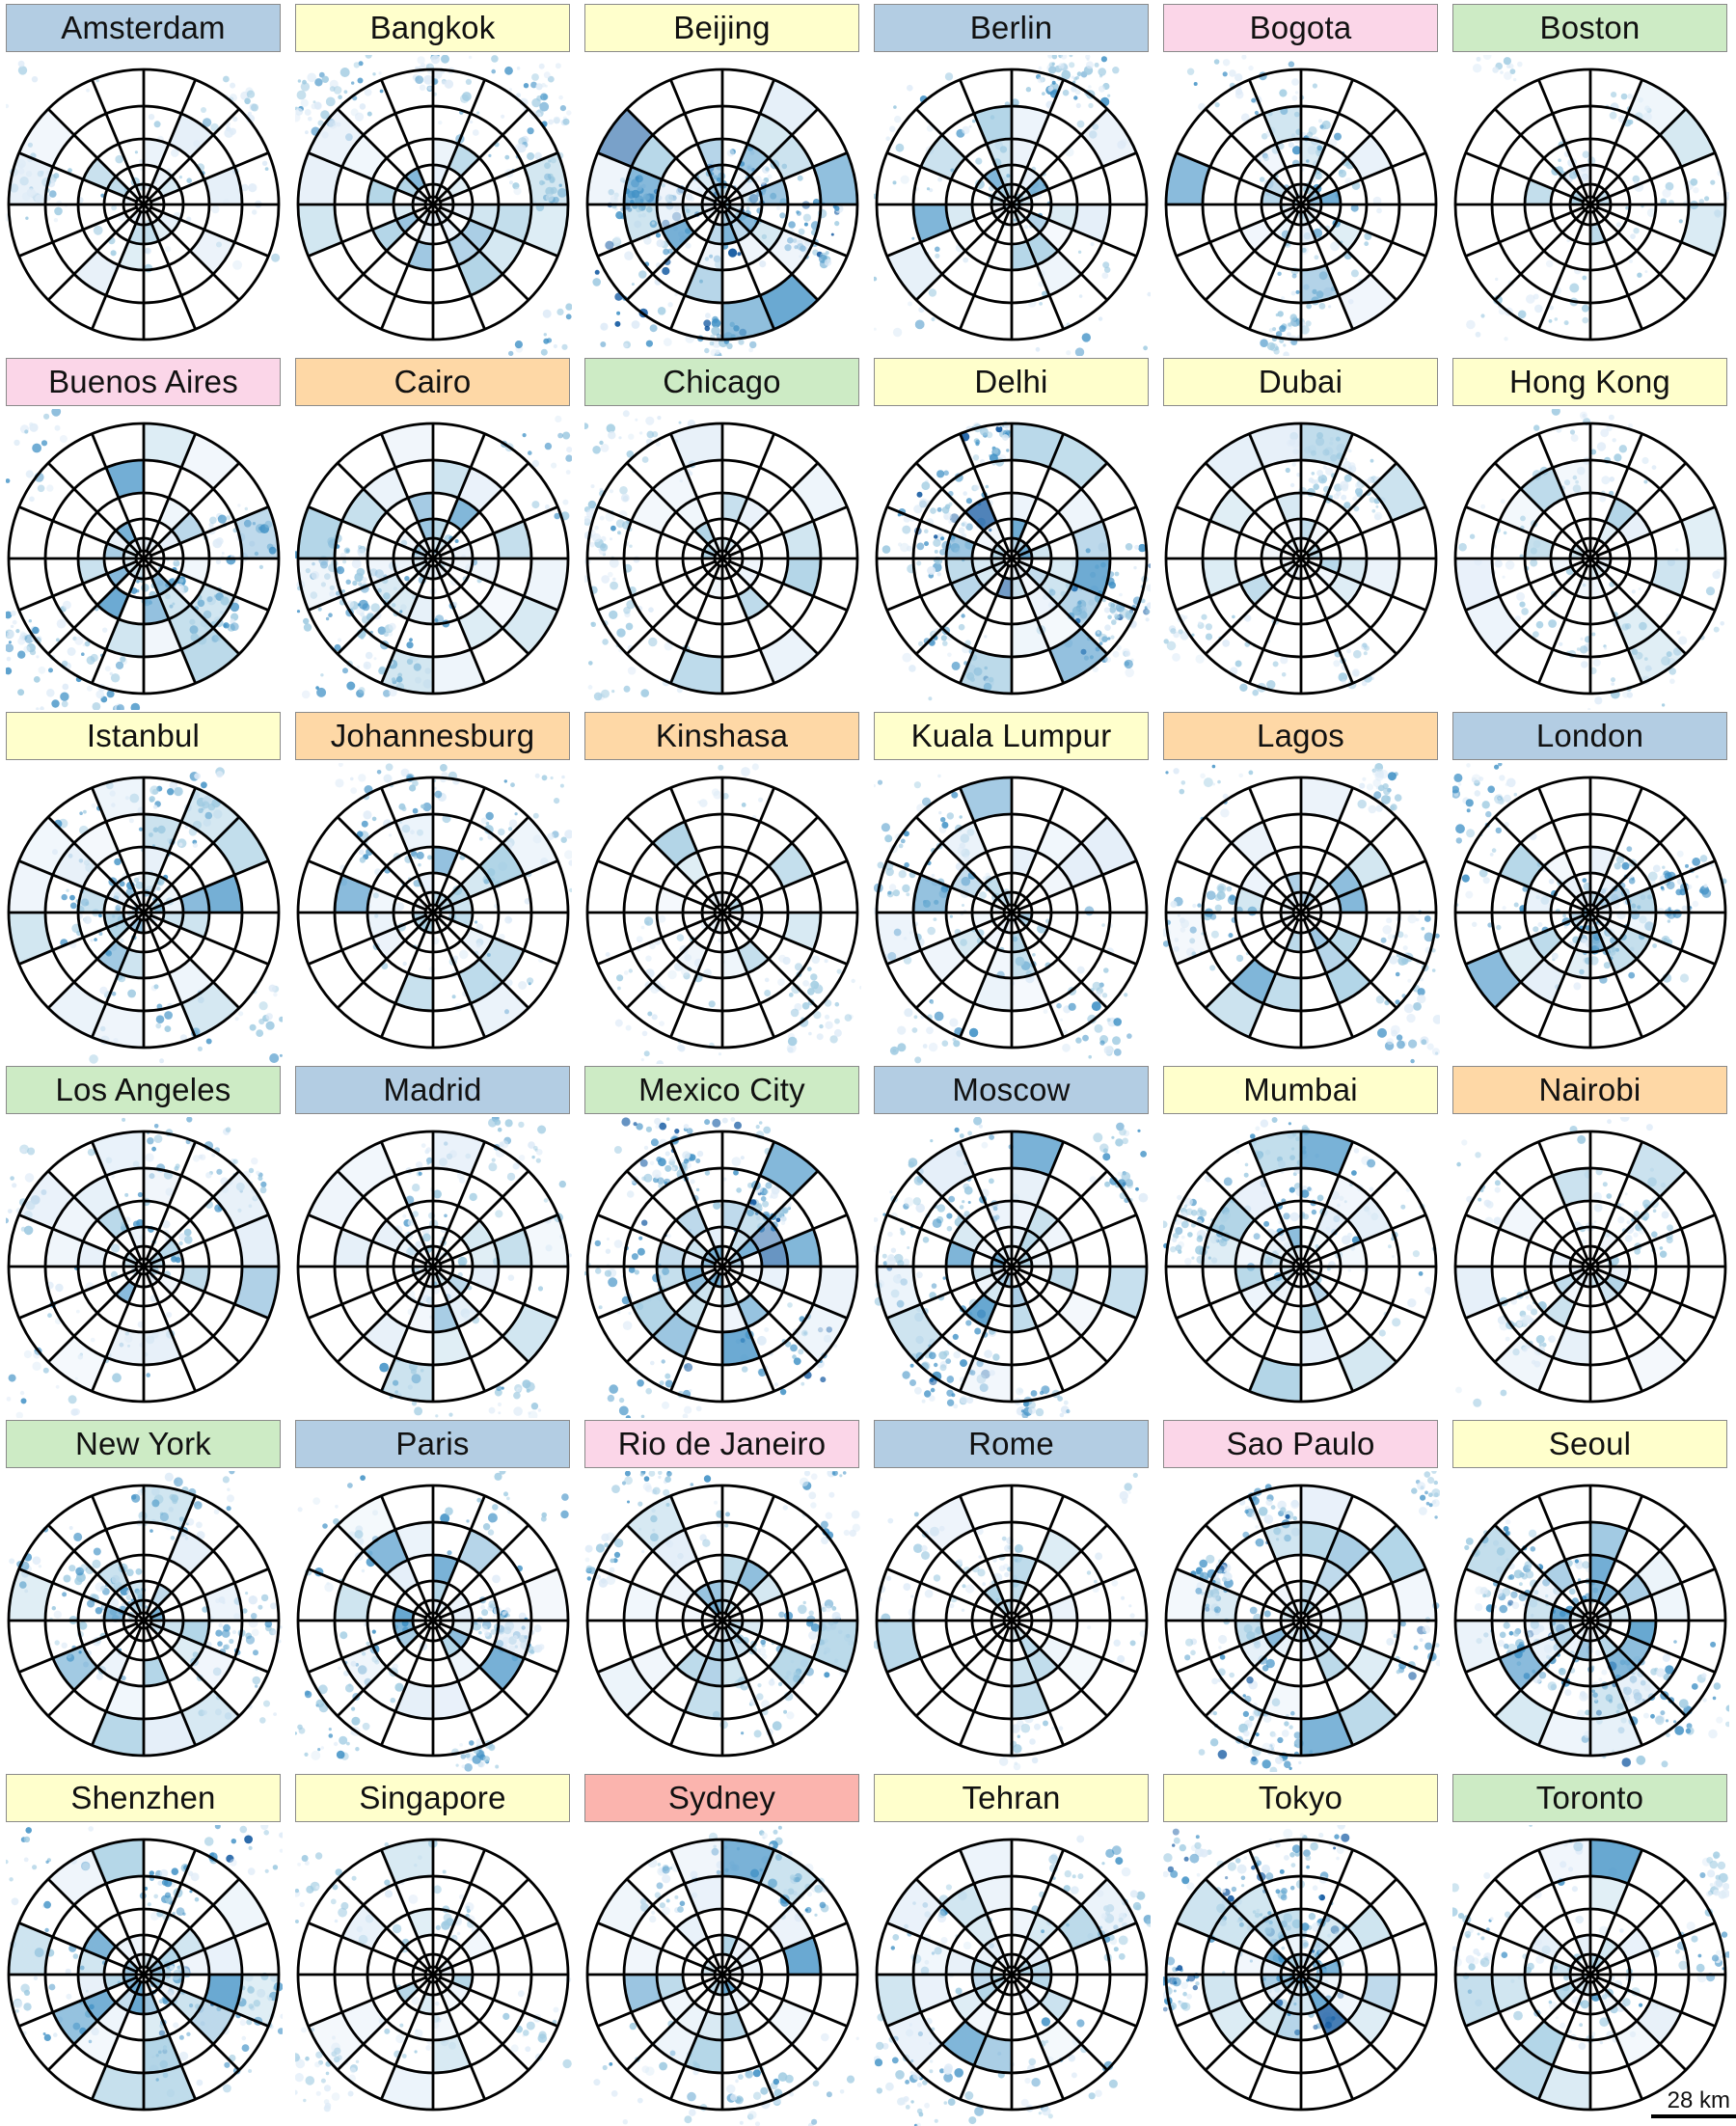  Describe the element at coordinates (1589, 28) in the screenshot. I see `city-title: Boston` at that location.